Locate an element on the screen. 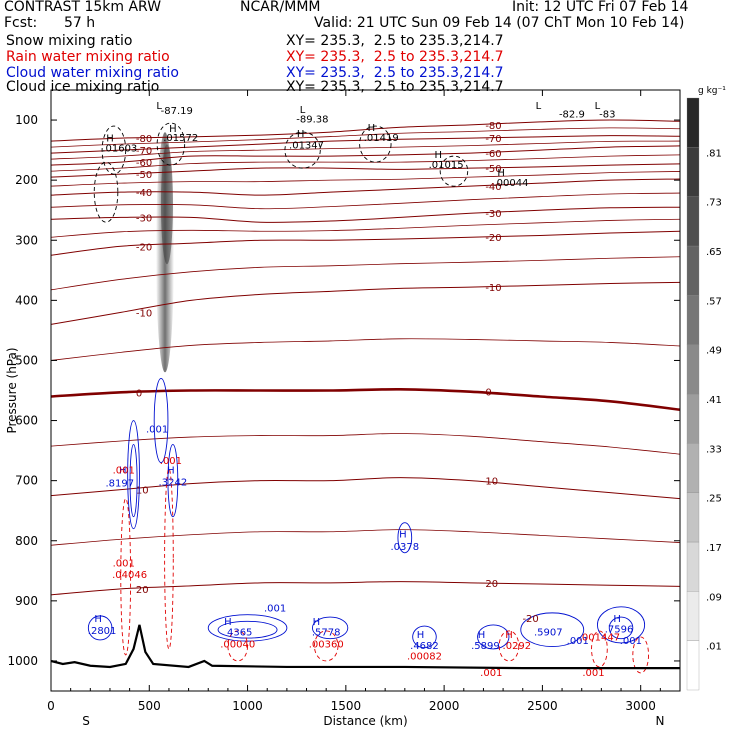 The image size is (740, 740). contour-annotation: .00082 is located at coordinates (424, 657).